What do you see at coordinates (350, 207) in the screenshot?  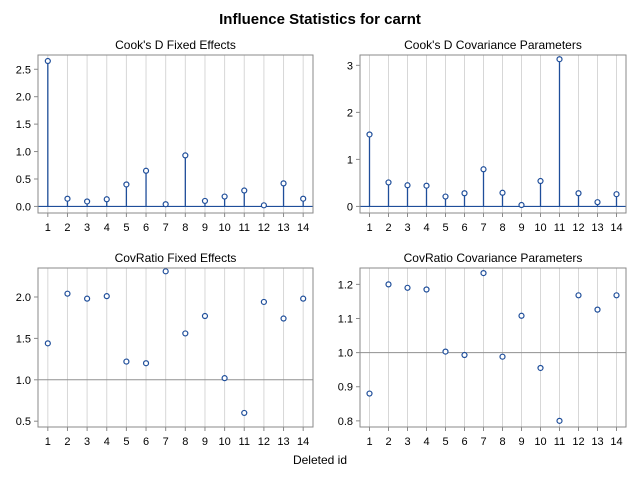 I see `y-tick-label: 0` at bounding box center [350, 207].